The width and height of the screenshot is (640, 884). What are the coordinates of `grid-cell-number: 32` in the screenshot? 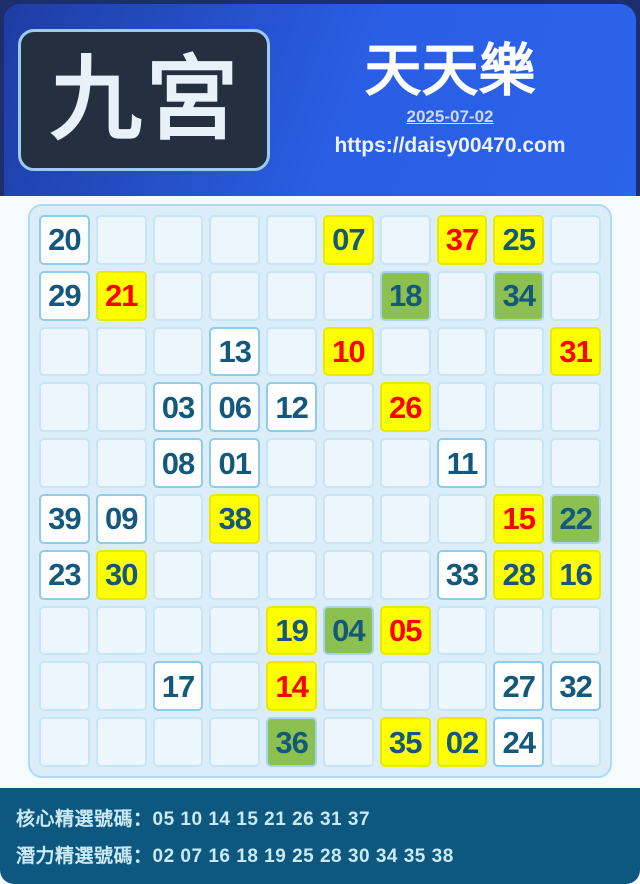 It's located at (575, 686).